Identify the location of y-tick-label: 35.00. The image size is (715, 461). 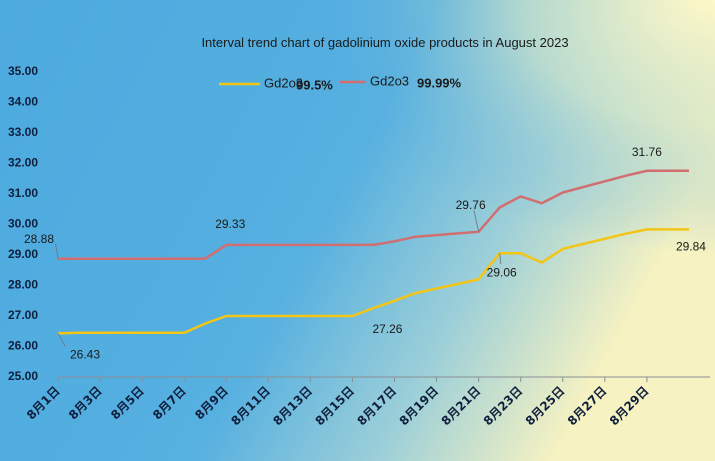
(23, 71).